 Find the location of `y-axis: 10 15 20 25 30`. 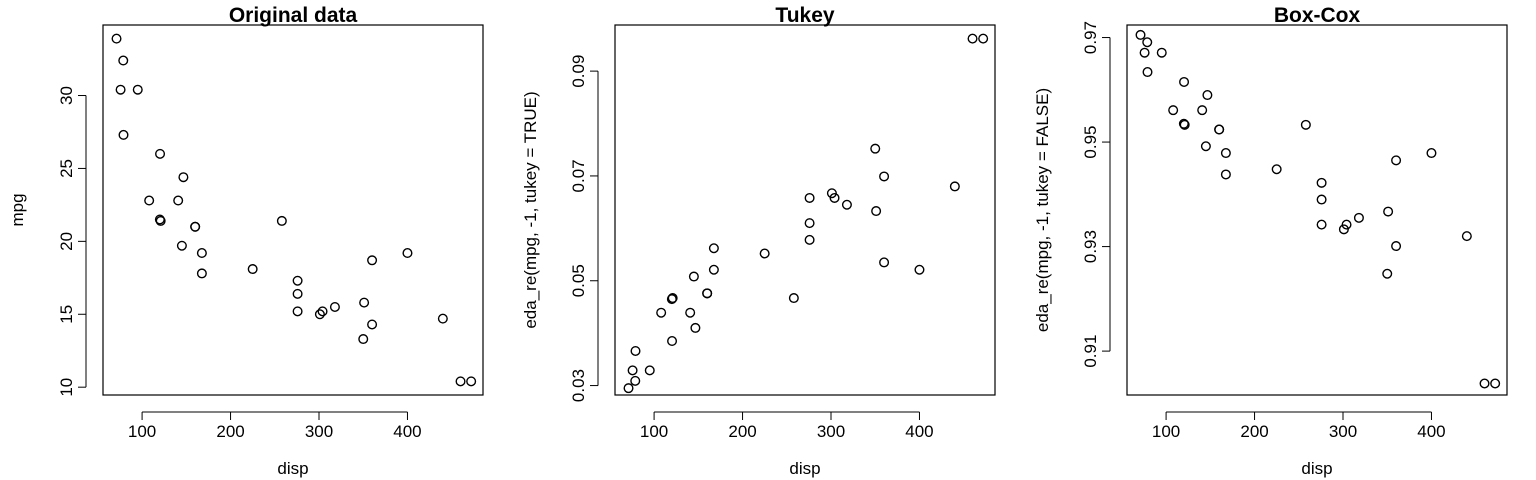

y-axis: 10 15 20 25 30 is located at coordinates (72, 241).